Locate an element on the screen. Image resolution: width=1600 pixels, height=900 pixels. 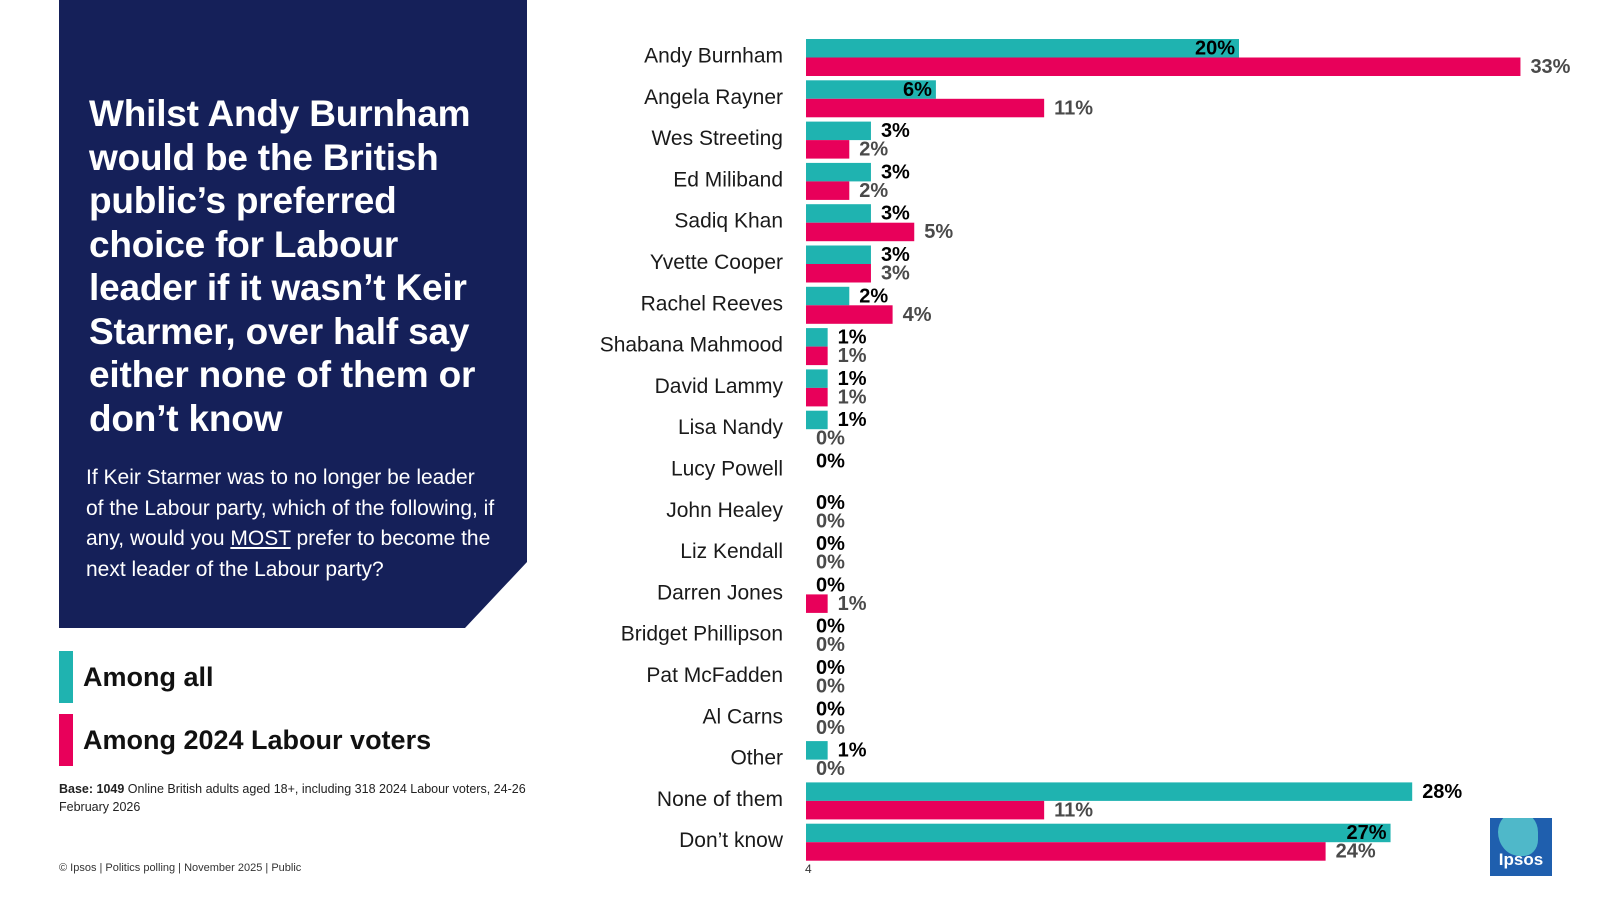
value-label-labour: 24% is located at coordinates (1356, 852).